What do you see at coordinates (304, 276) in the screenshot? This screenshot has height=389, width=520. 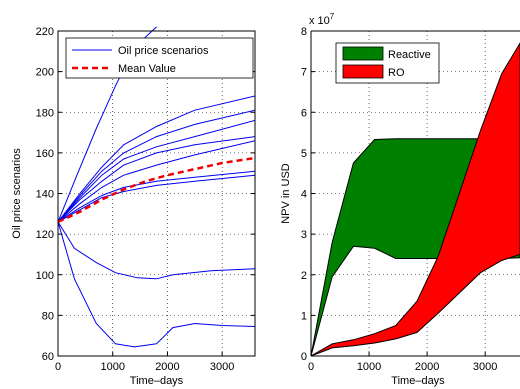 I see `y-tick-label: 2` at bounding box center [304, 276].